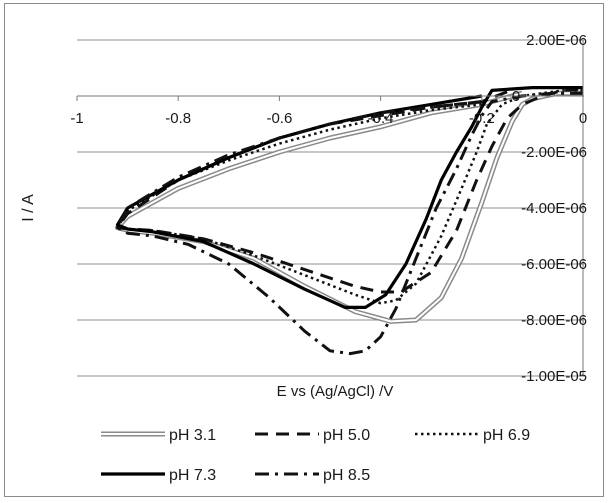 Image resolution: width=610 pixels, height=503 pixels. Describe the element at coordinates (554, 264) in the screenshot. I see `y-tick-label: -6.00E-06` at that location.